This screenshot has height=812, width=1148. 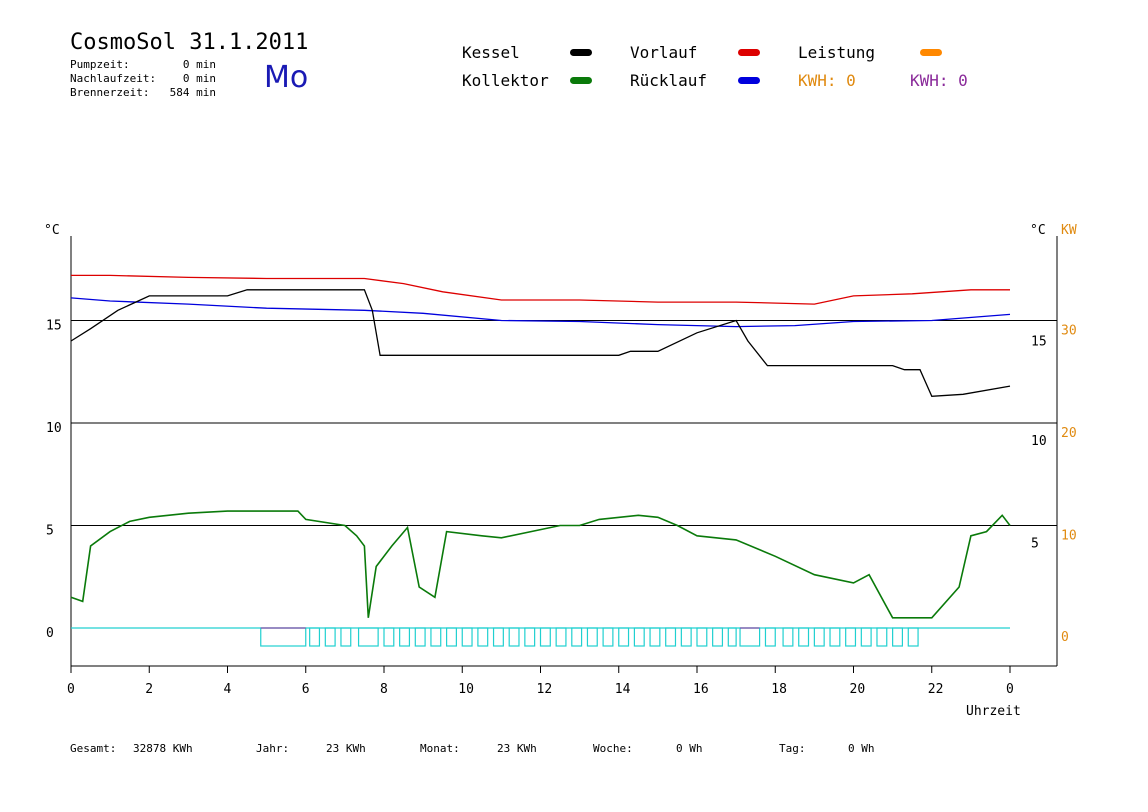 I want to click on y-left-tick-label: 15, so click(x=54, y=326).